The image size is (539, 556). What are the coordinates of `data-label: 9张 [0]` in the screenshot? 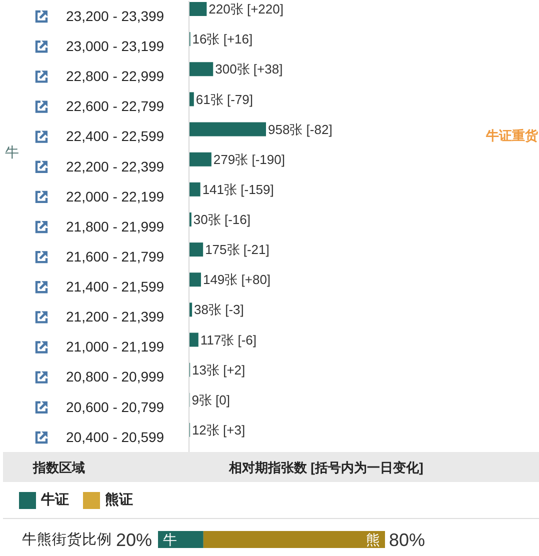 It's located at (211, 400).